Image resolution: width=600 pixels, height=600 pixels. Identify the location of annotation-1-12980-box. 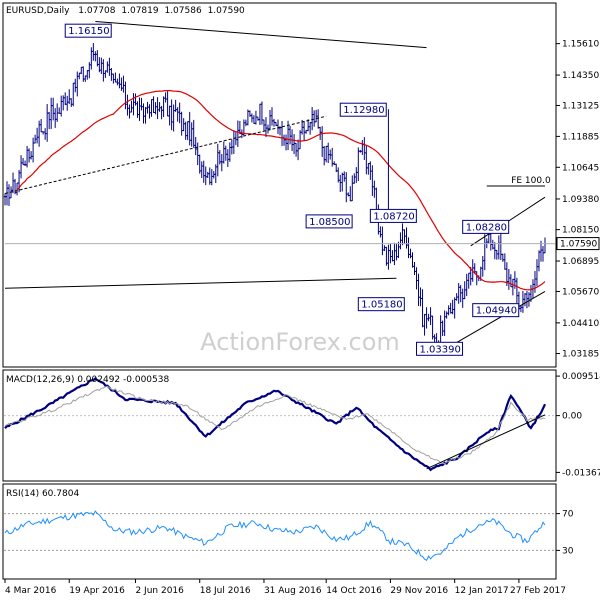
(363, 109).